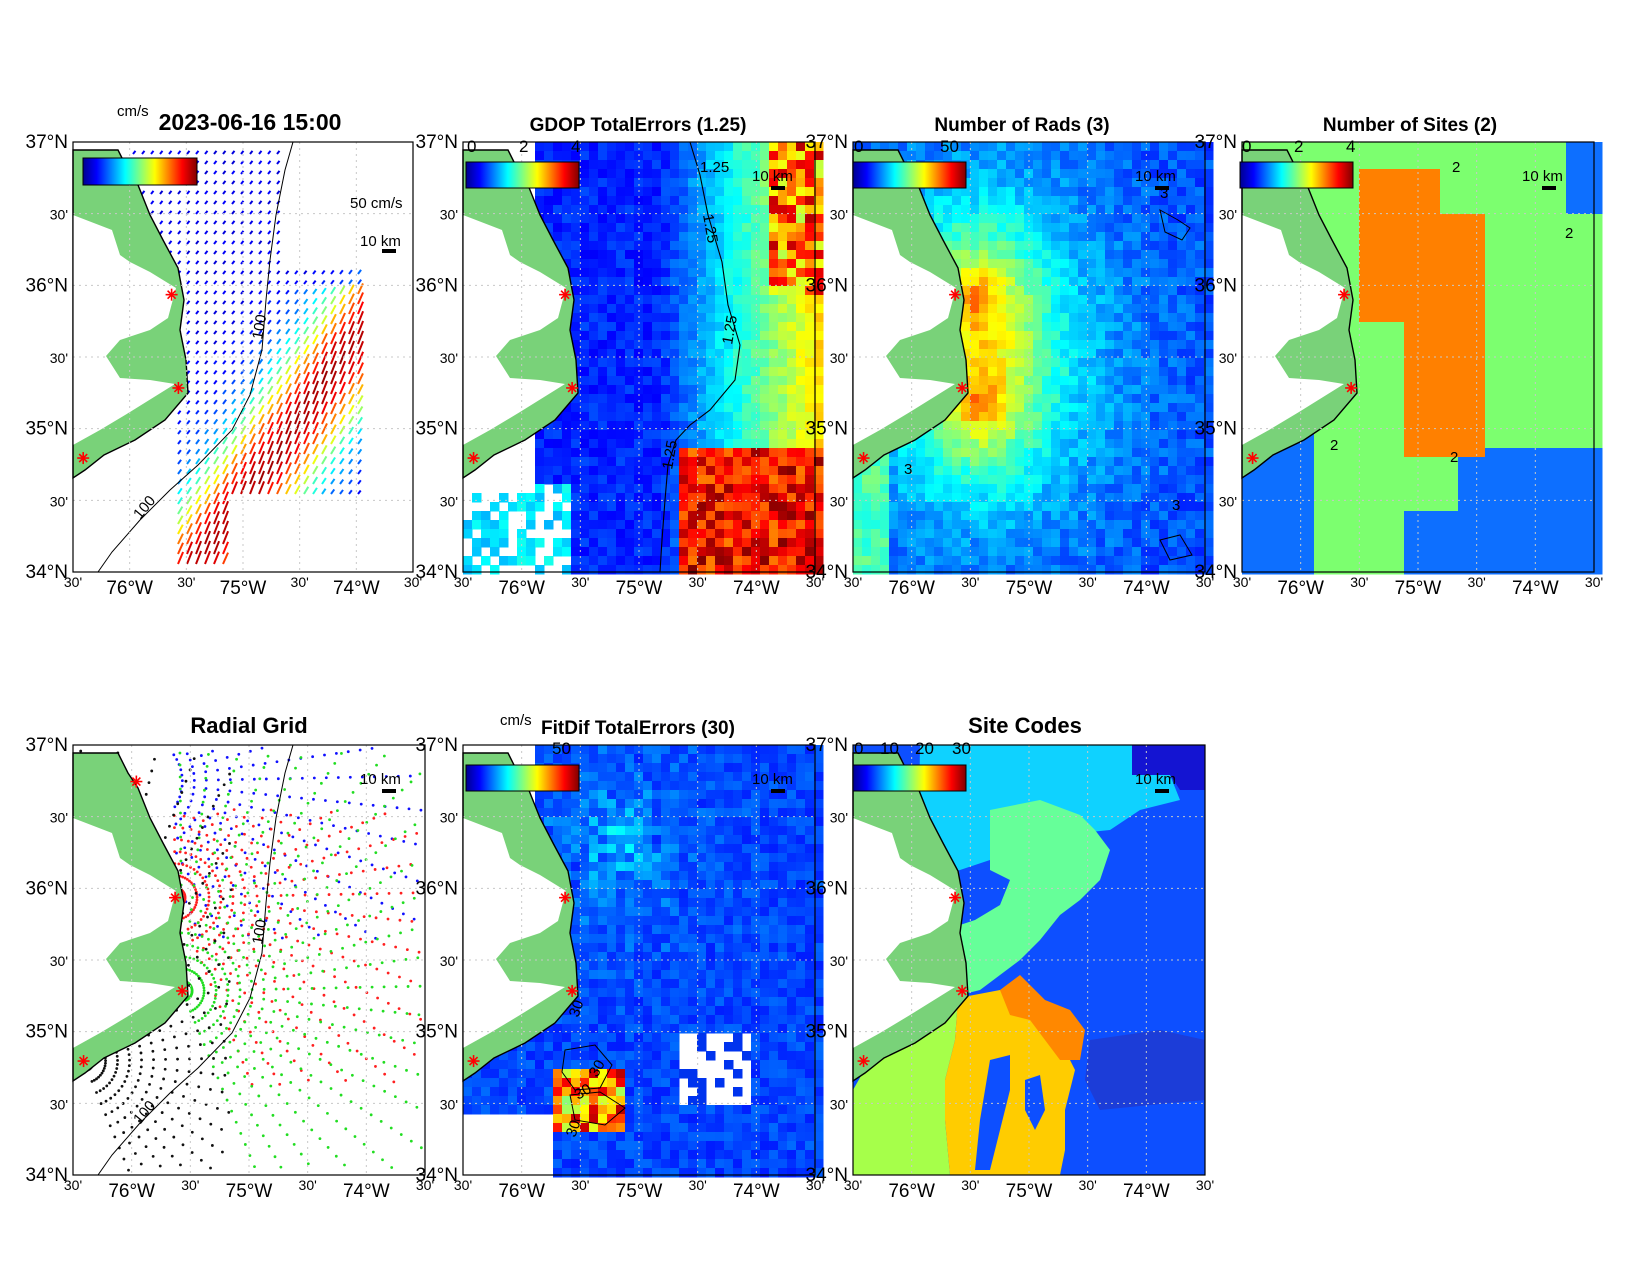  Describe the element at coordinates (133, 111) in the screenshot. I see `unit-label: cm/s` at that location.